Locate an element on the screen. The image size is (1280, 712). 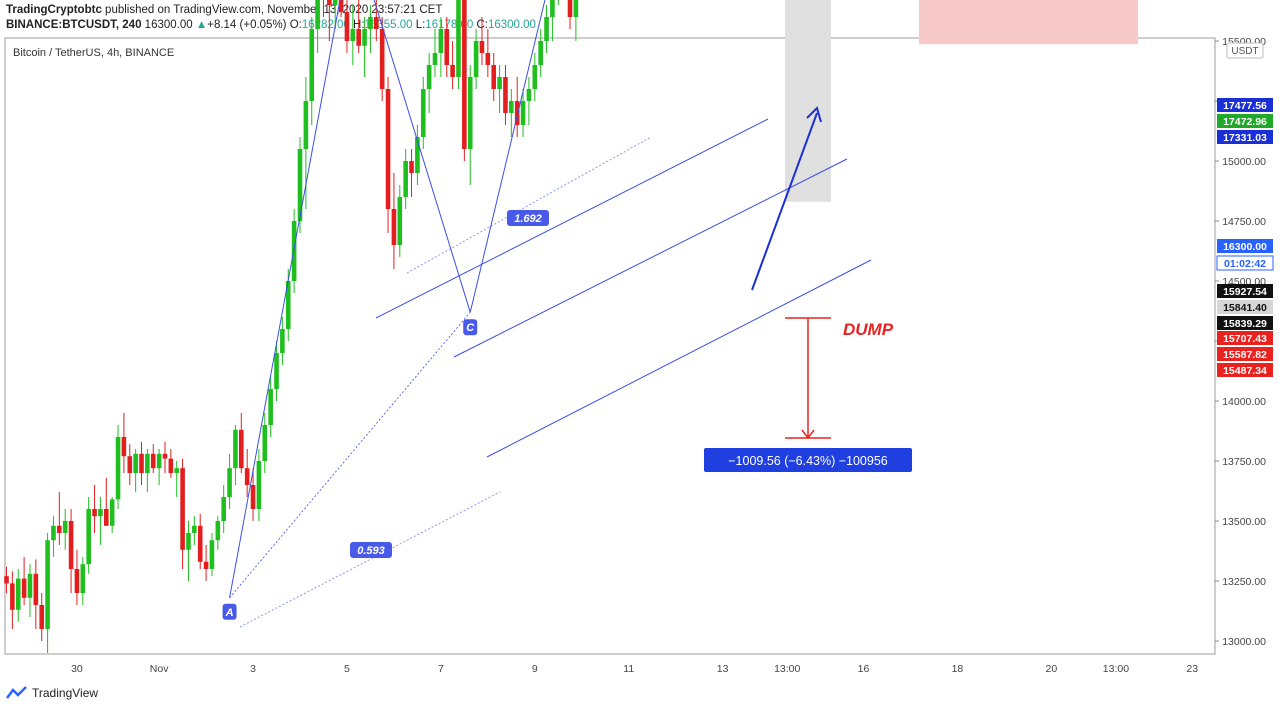
x-tick-label: 30 is located at coordinates (77, 669).